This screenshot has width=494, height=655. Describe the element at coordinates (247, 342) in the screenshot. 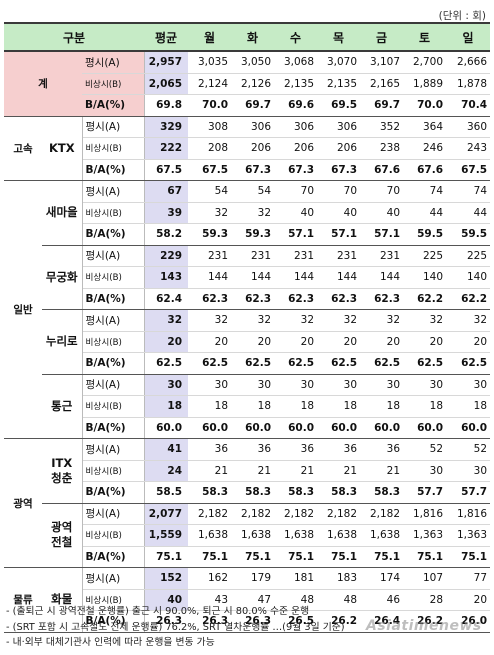

I see `table-row: 비상시(B) 20 20 20 20 20 20 20 20` at that location.